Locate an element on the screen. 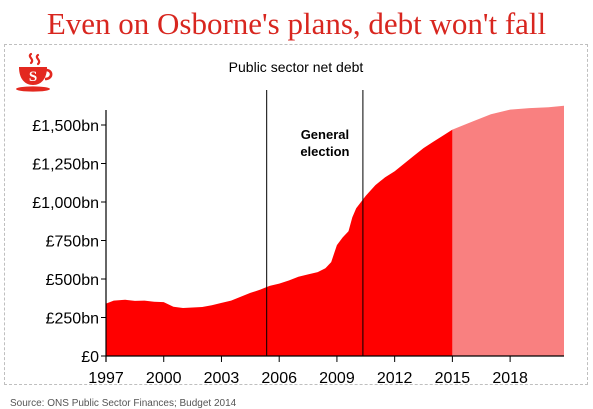  chart-title: Public sector net debt is located at coordinates (296, 67).